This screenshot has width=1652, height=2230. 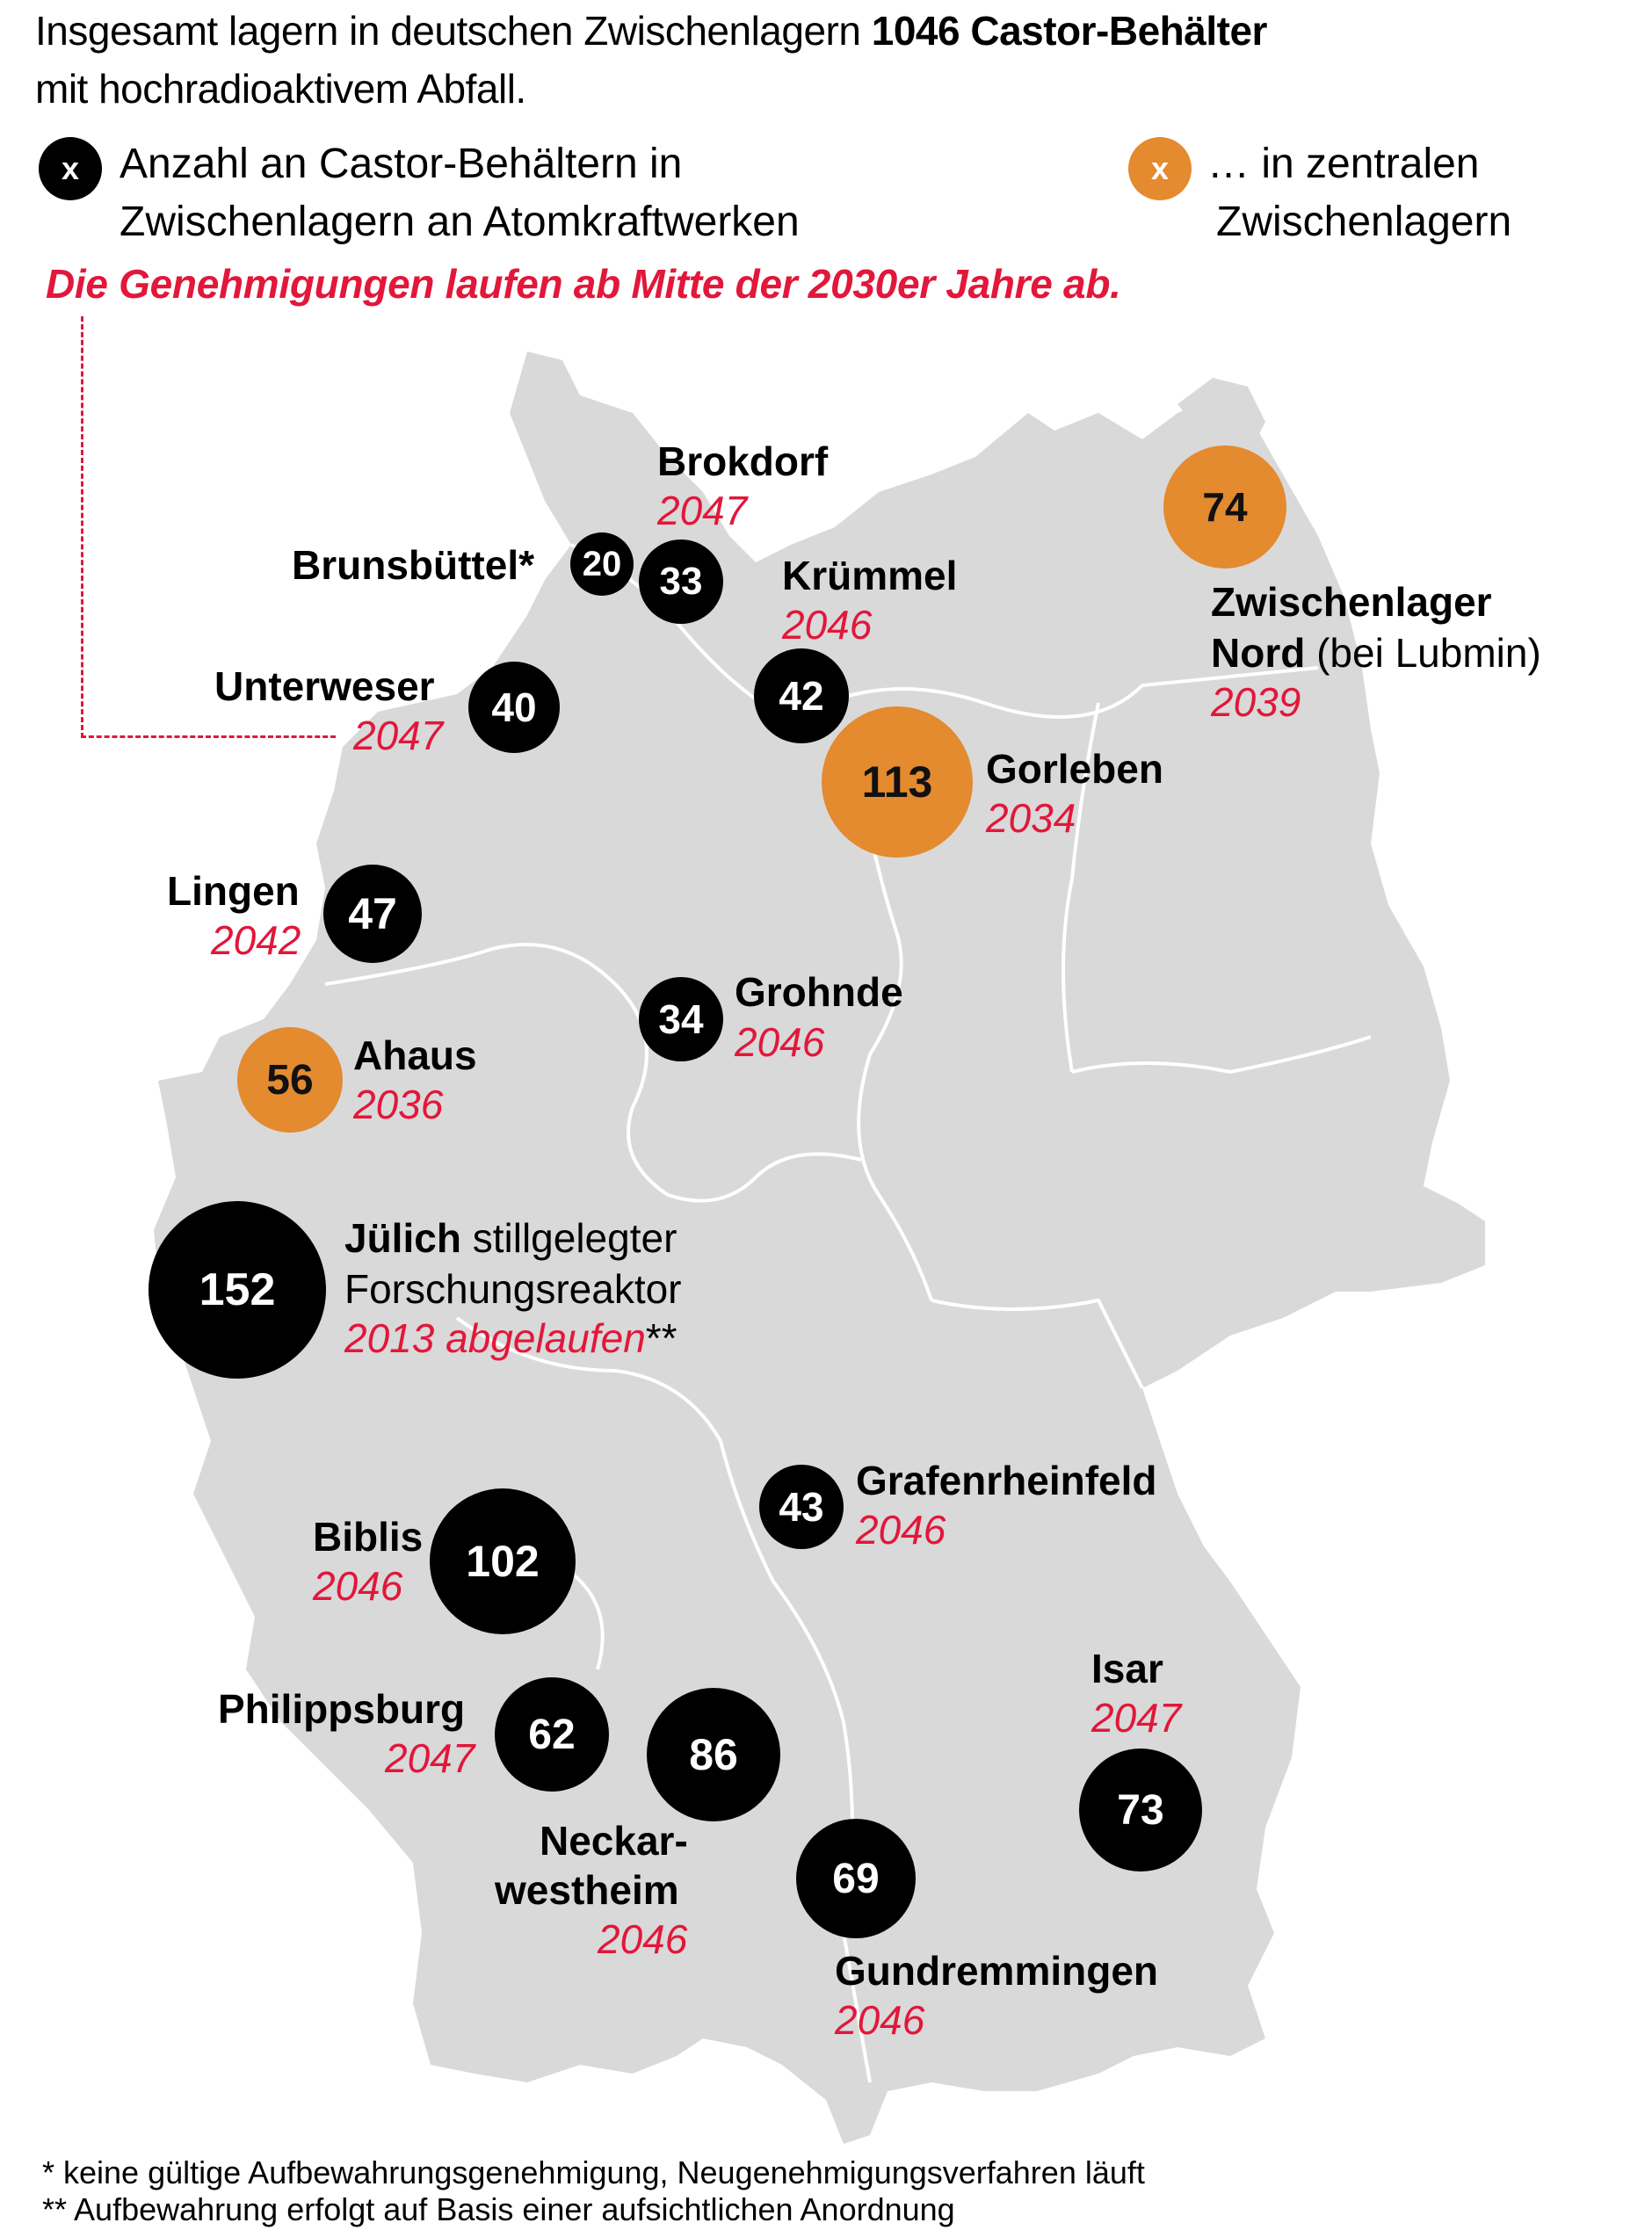 What do you see at coordinates (1007, 1481) in the screenshot?
I see `label-grafenrheinfeld: Grafenrheinfeld` at bounding box center [1007, 1481].